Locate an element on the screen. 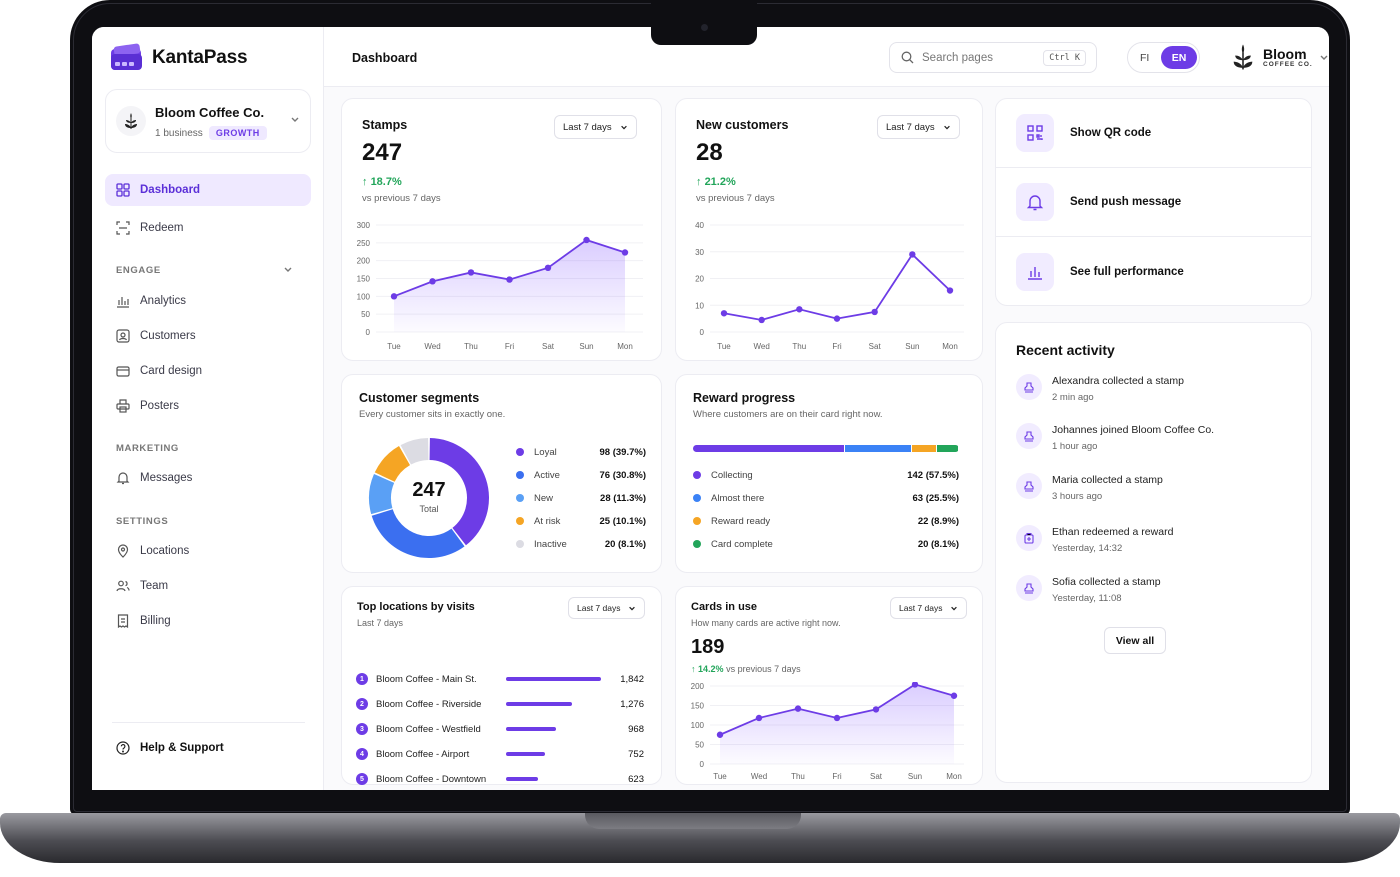 This screenshot has width=1400, height=877. activity-item: Maria collected a stamp 3 hours ago is located at coordinates (1089, 487).